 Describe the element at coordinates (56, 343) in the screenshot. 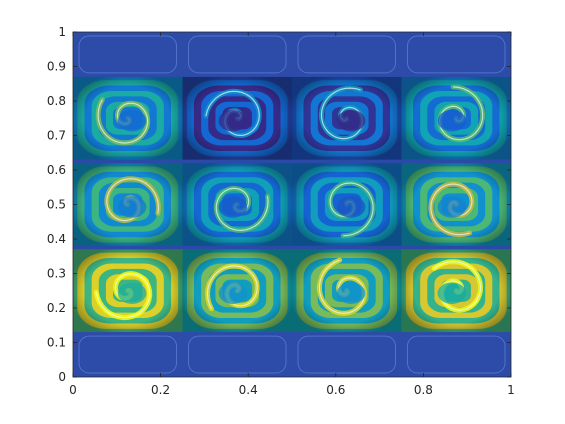

I see `y-tick-label: 0.1` at that location.